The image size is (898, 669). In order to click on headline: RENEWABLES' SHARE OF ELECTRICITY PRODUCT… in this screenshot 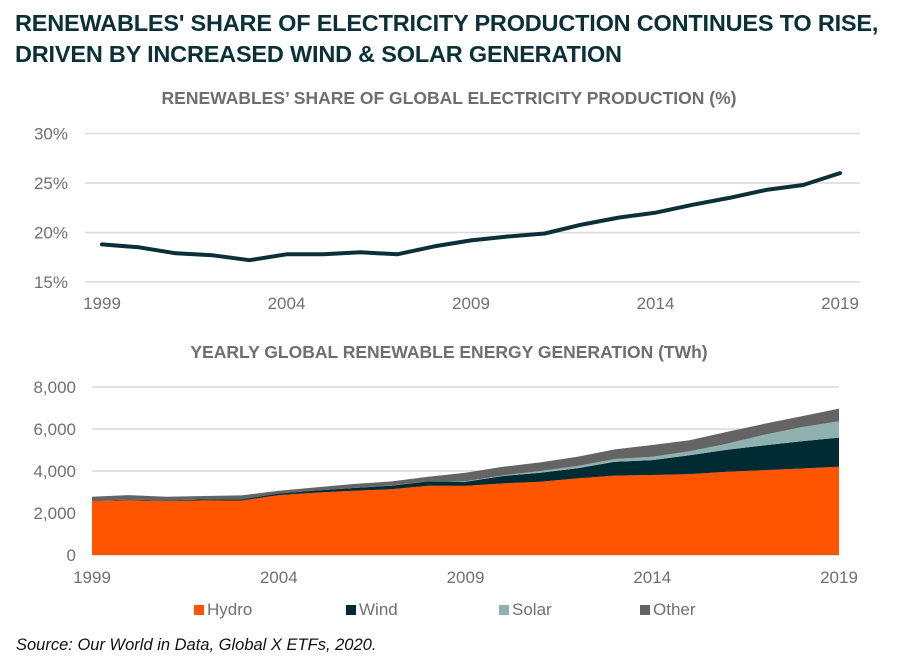, I will do `click(447, 38)`.